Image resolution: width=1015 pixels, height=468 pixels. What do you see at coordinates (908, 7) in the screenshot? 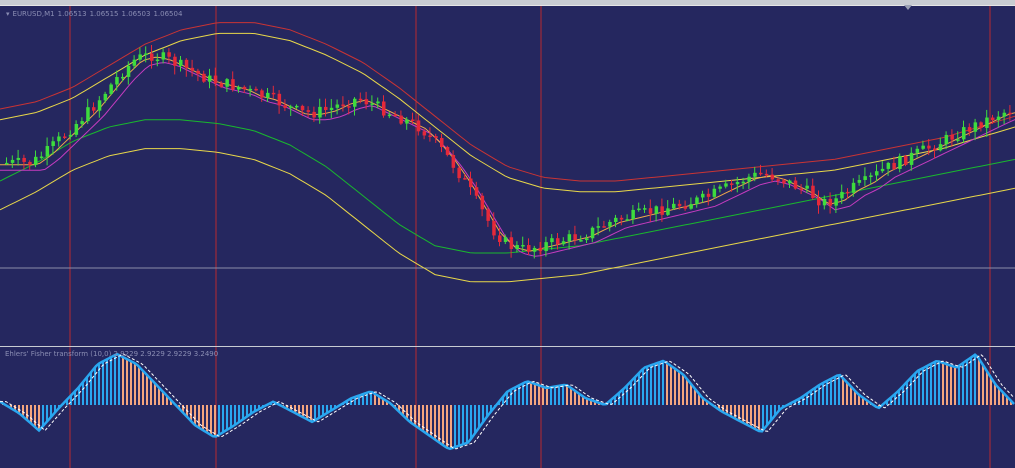
I see `shift-marker-icon` at bounding box center [908, 7].